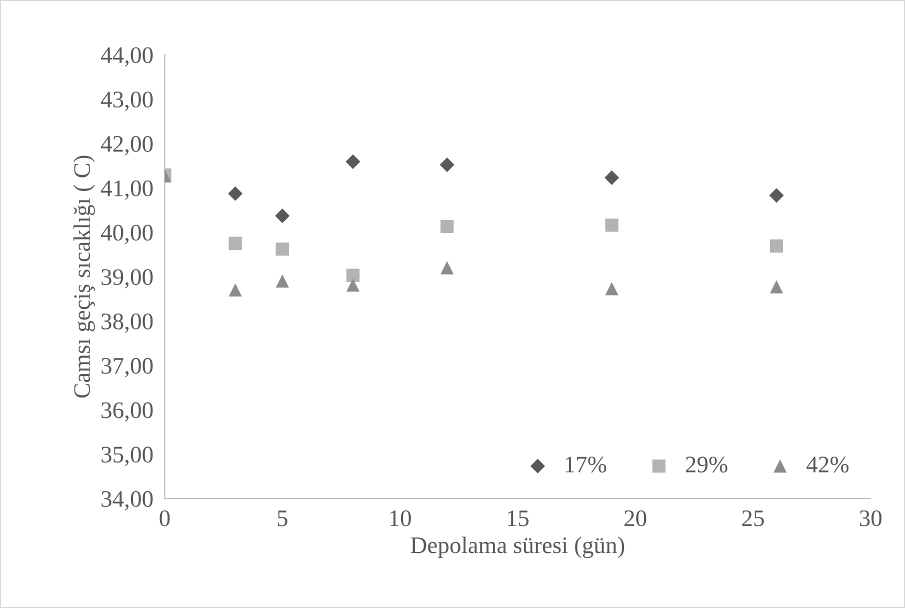 This screenshot has width=905, height=608. Describe the element at coordinates (126, 190) in the screenshot. I see `y-tick-label: 41,00` at that location.